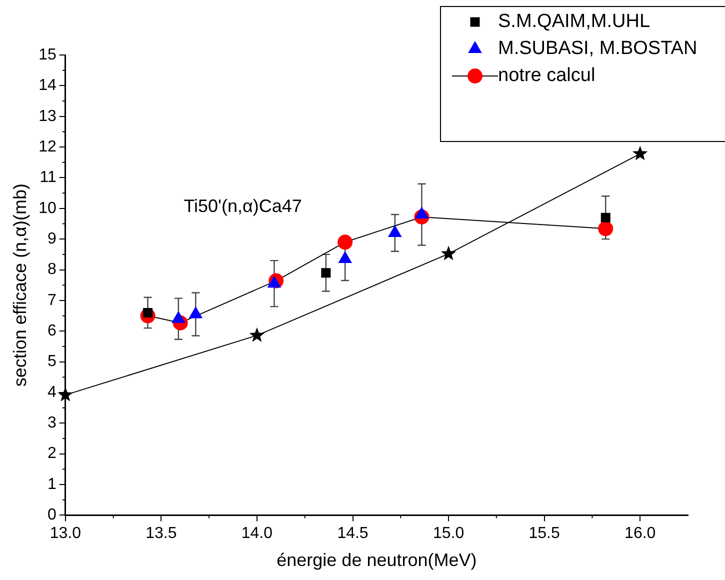 Image resolution: width=725 pixels, height=580 pixels. I want to click on y-tick-label: 9, so click(51, 239).